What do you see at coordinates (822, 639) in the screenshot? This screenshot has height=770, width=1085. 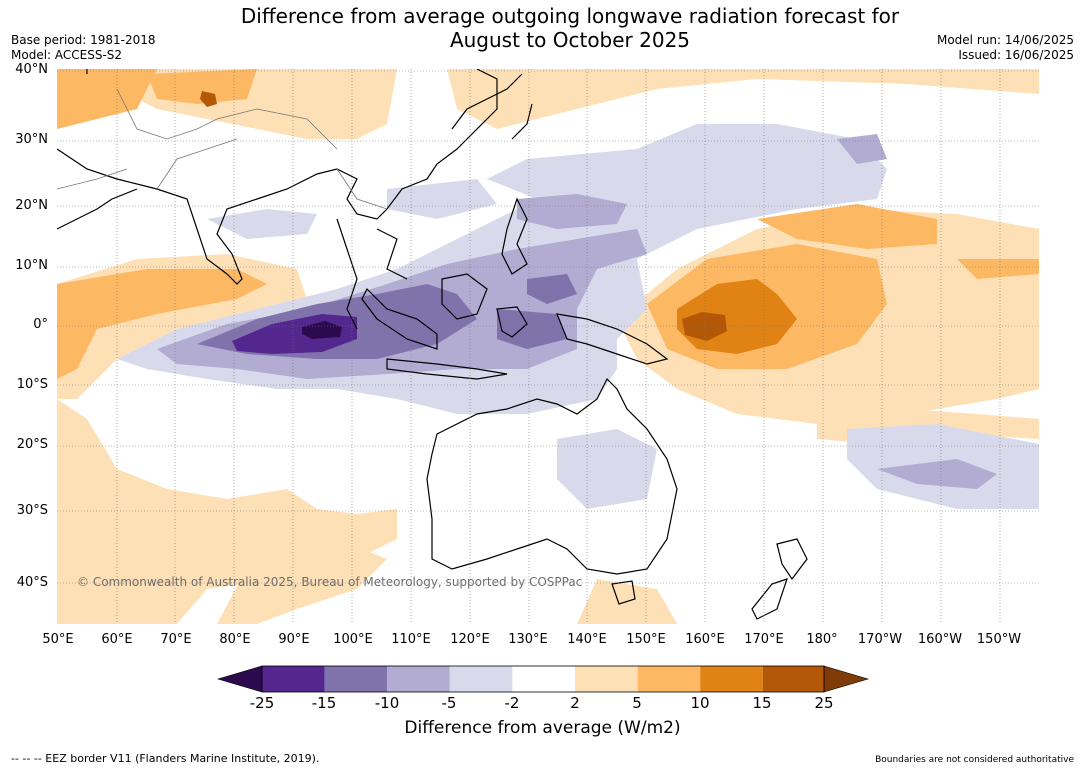 I see `lon-label: 180°` at bounding box center [822, 639].